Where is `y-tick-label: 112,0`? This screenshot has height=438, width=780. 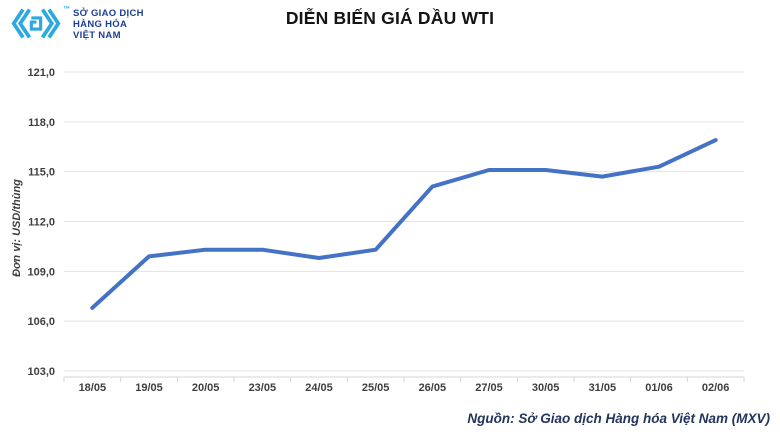 y-tick-label: 112,0 is located at coordinates (41, 223).